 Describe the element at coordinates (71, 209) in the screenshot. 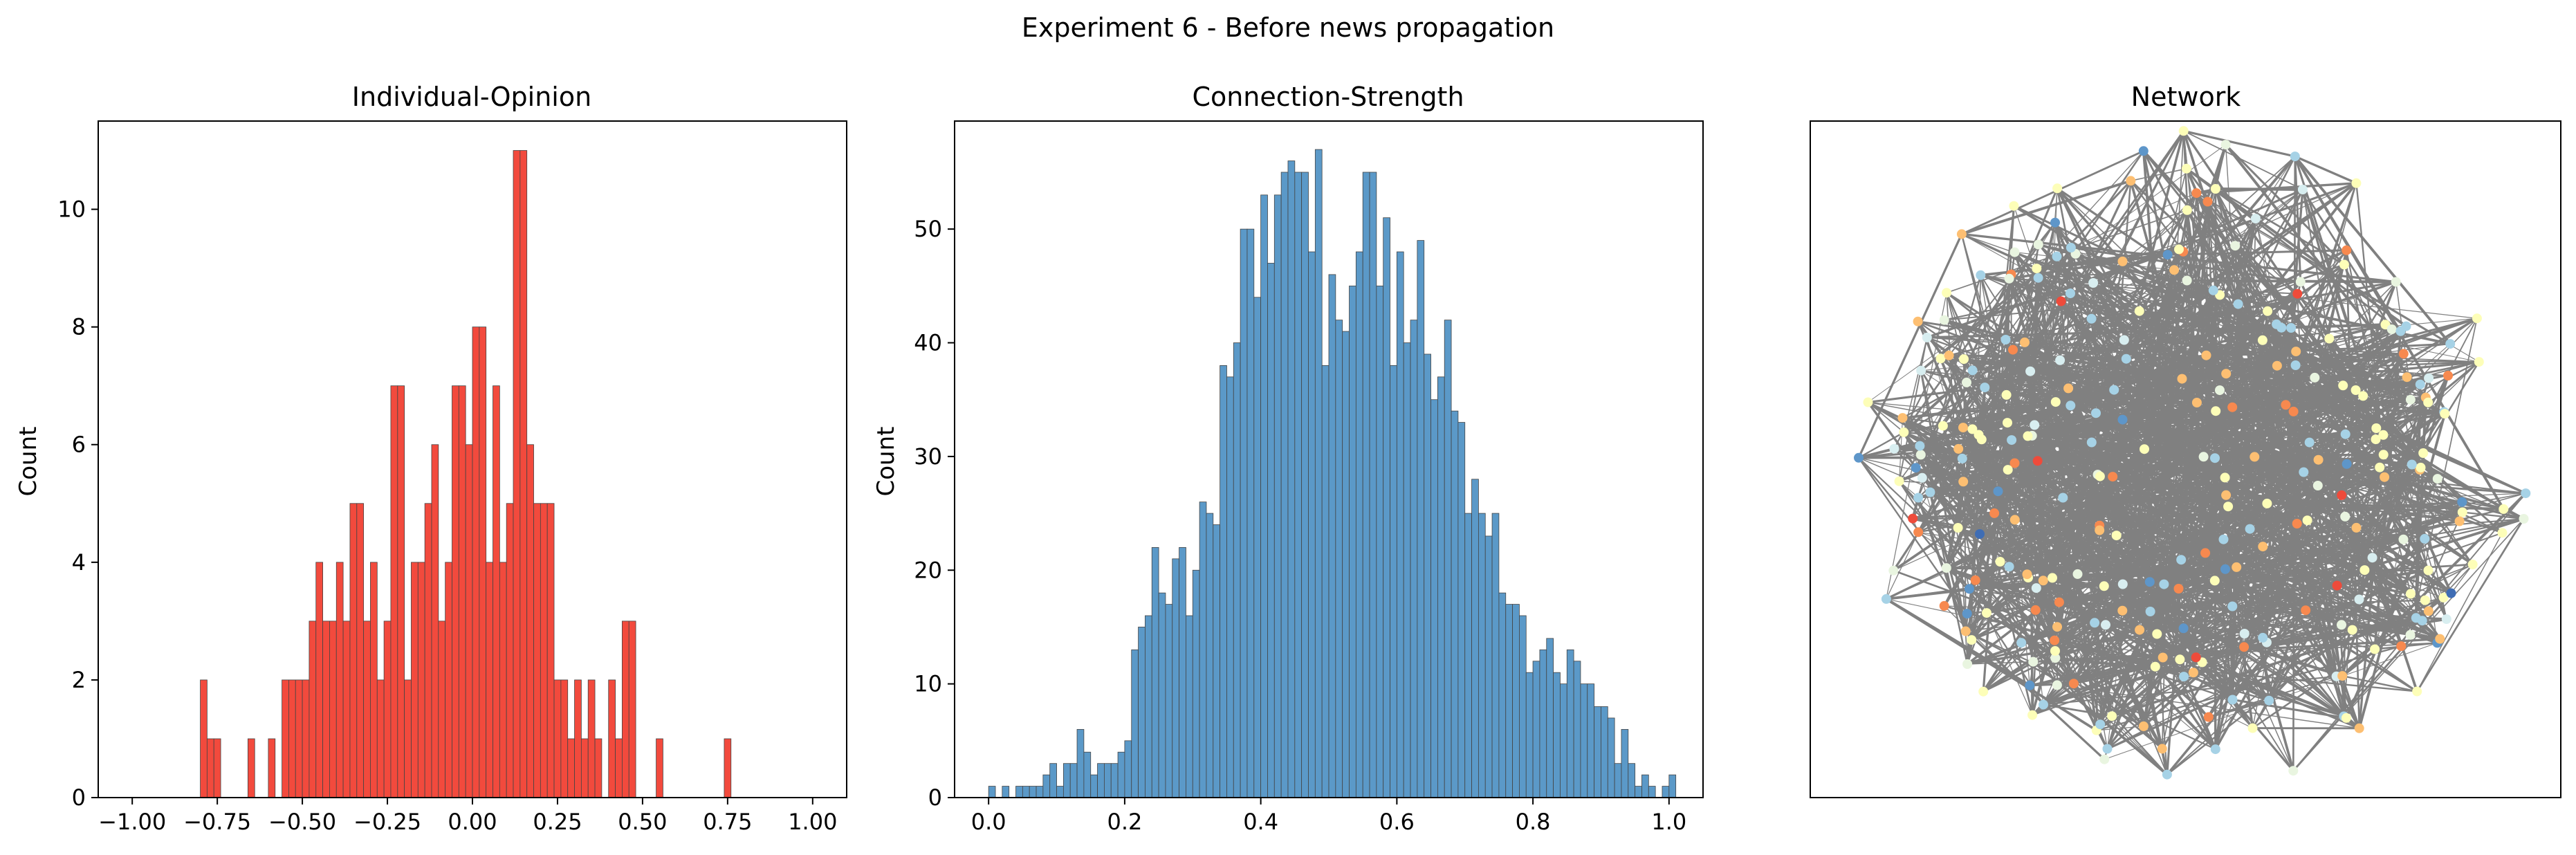

I see `opinion-y-tick-label: 10` at that location.